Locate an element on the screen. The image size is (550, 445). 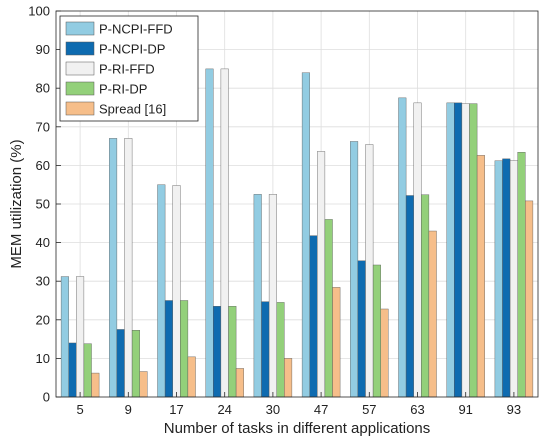
y-axis-title: MEM utilization (%) is located at coordinates (16, 203).